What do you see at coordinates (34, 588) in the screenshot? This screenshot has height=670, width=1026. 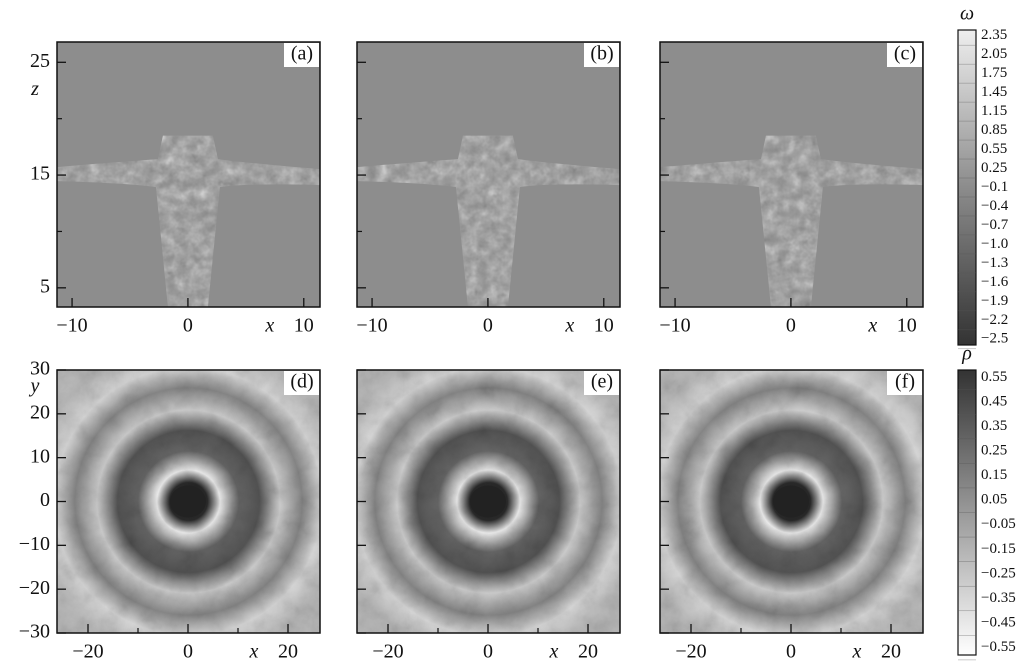 I see `y-tick-label: −20` at bounding box center [34, 588].